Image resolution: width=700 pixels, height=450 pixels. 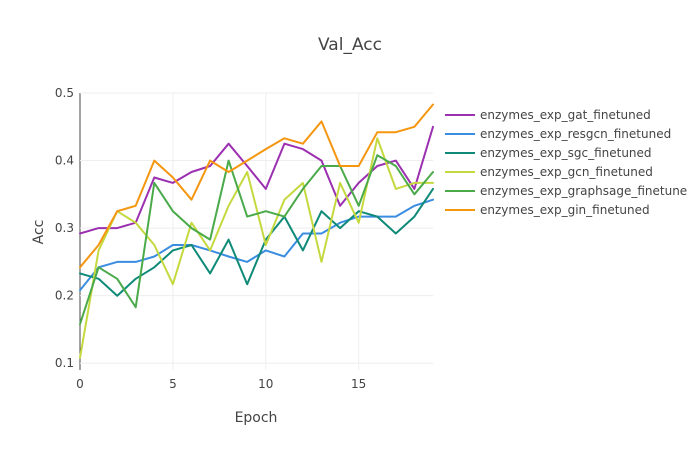 What do you see at coordinates (64, 228) in the screenshot?
I see `y-tick-label: 0.3` at bounding box center [64, 228].